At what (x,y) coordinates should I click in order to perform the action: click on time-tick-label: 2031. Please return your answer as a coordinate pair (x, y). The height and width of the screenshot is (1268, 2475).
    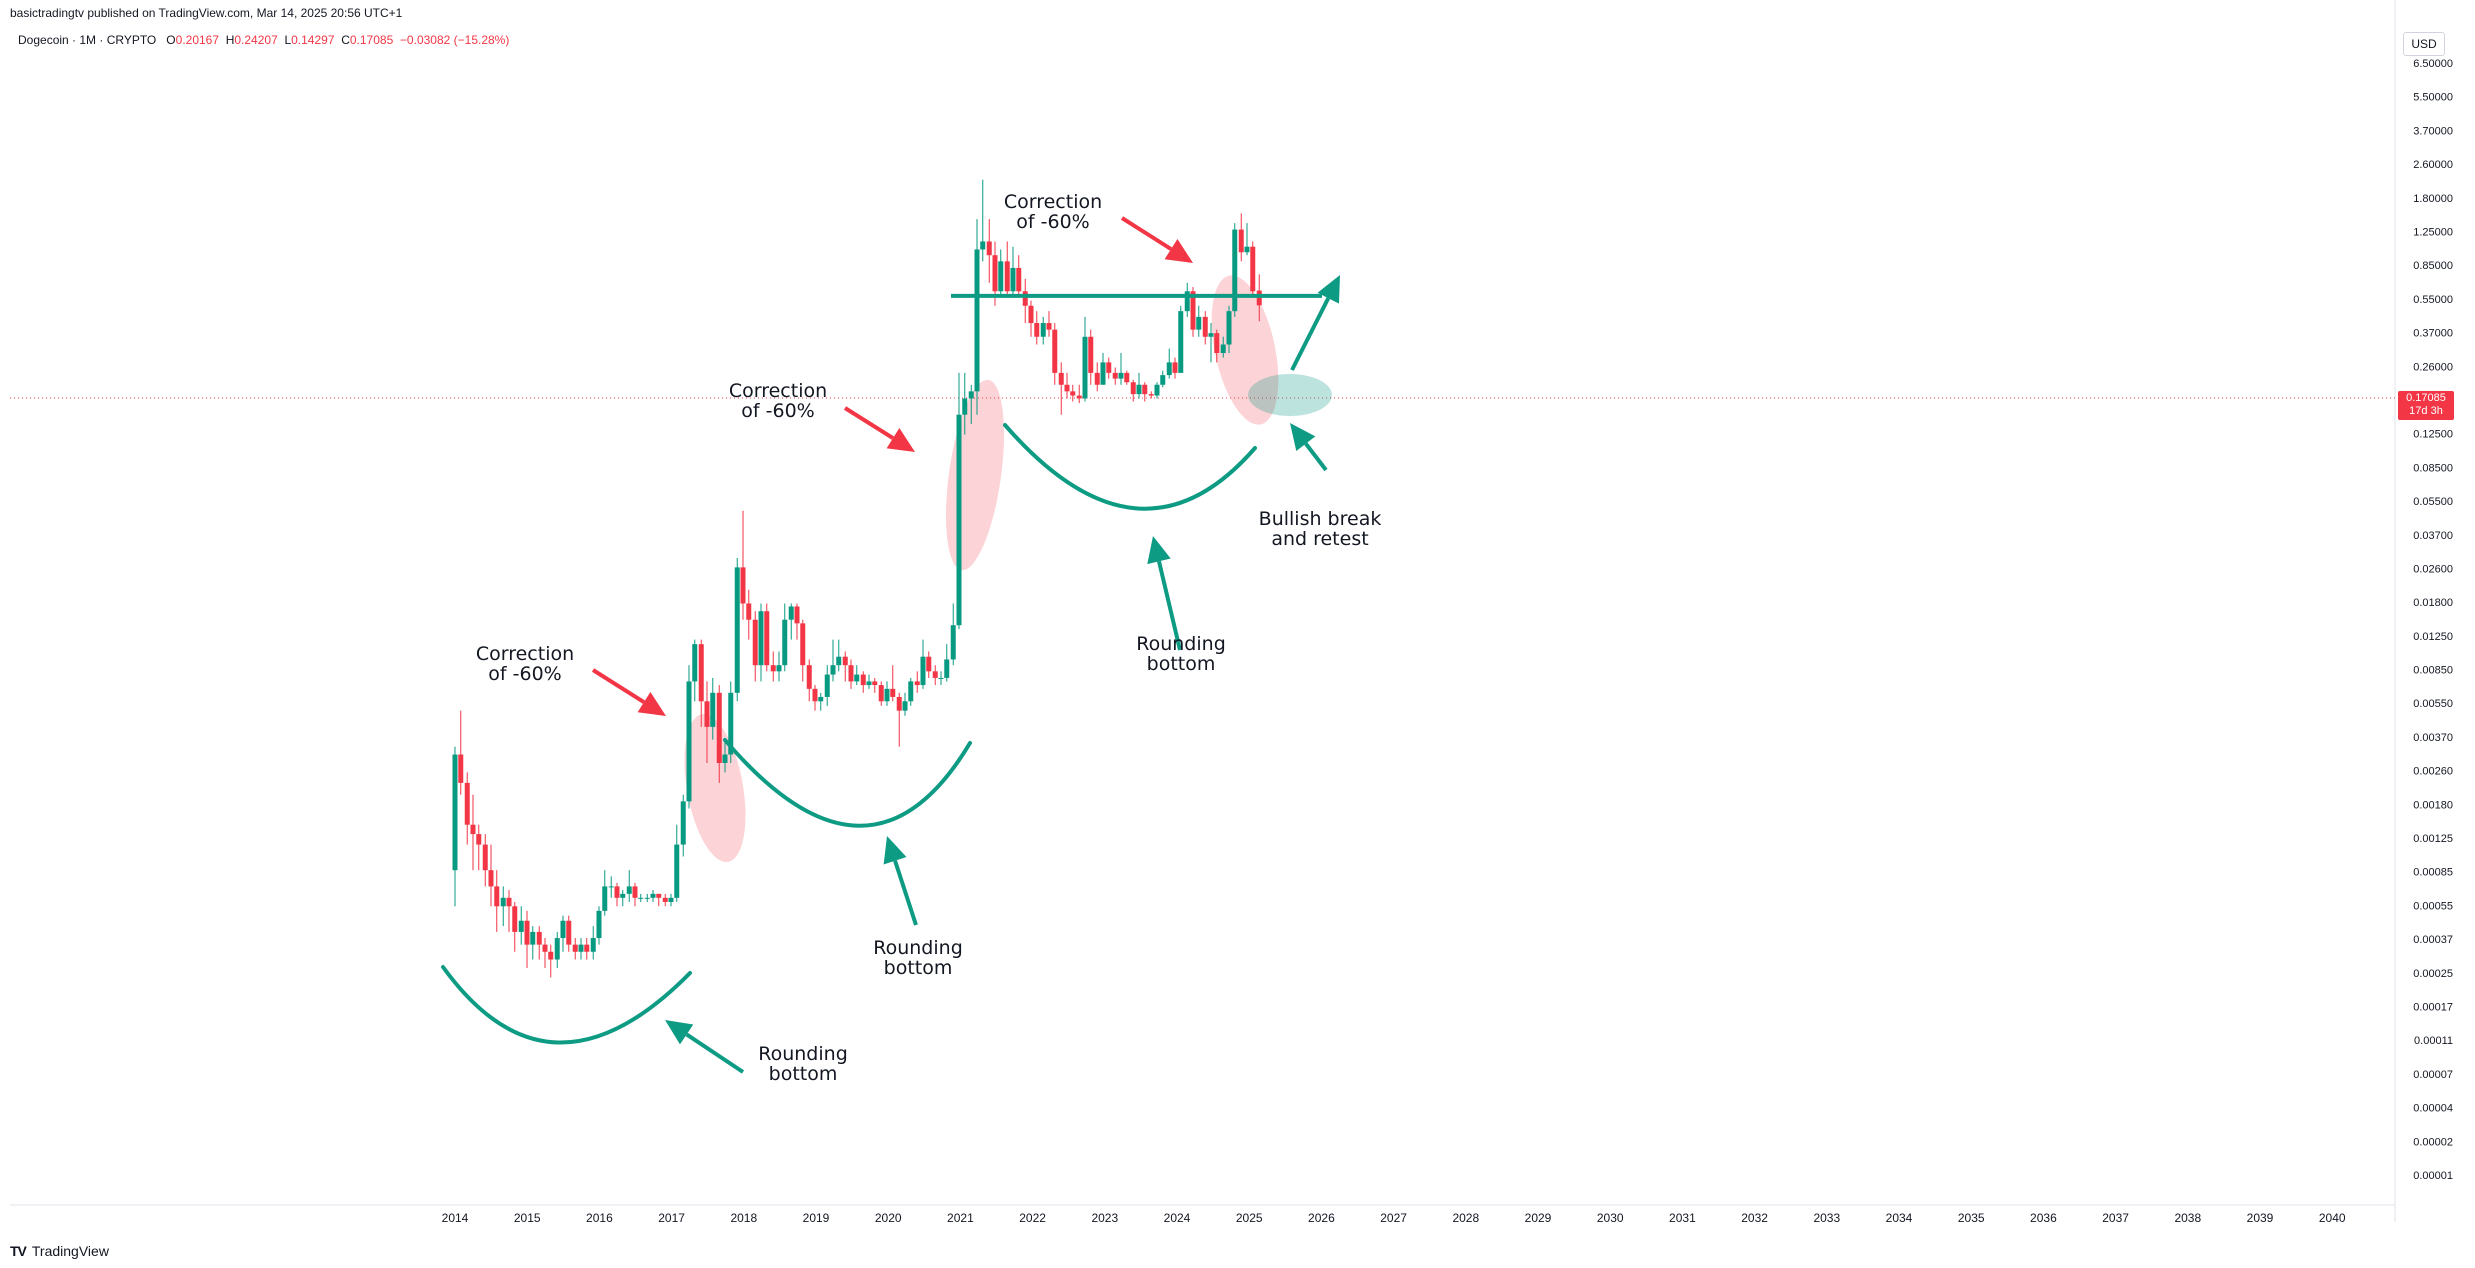
    Looking at the image, I should click on (1682, 1218).